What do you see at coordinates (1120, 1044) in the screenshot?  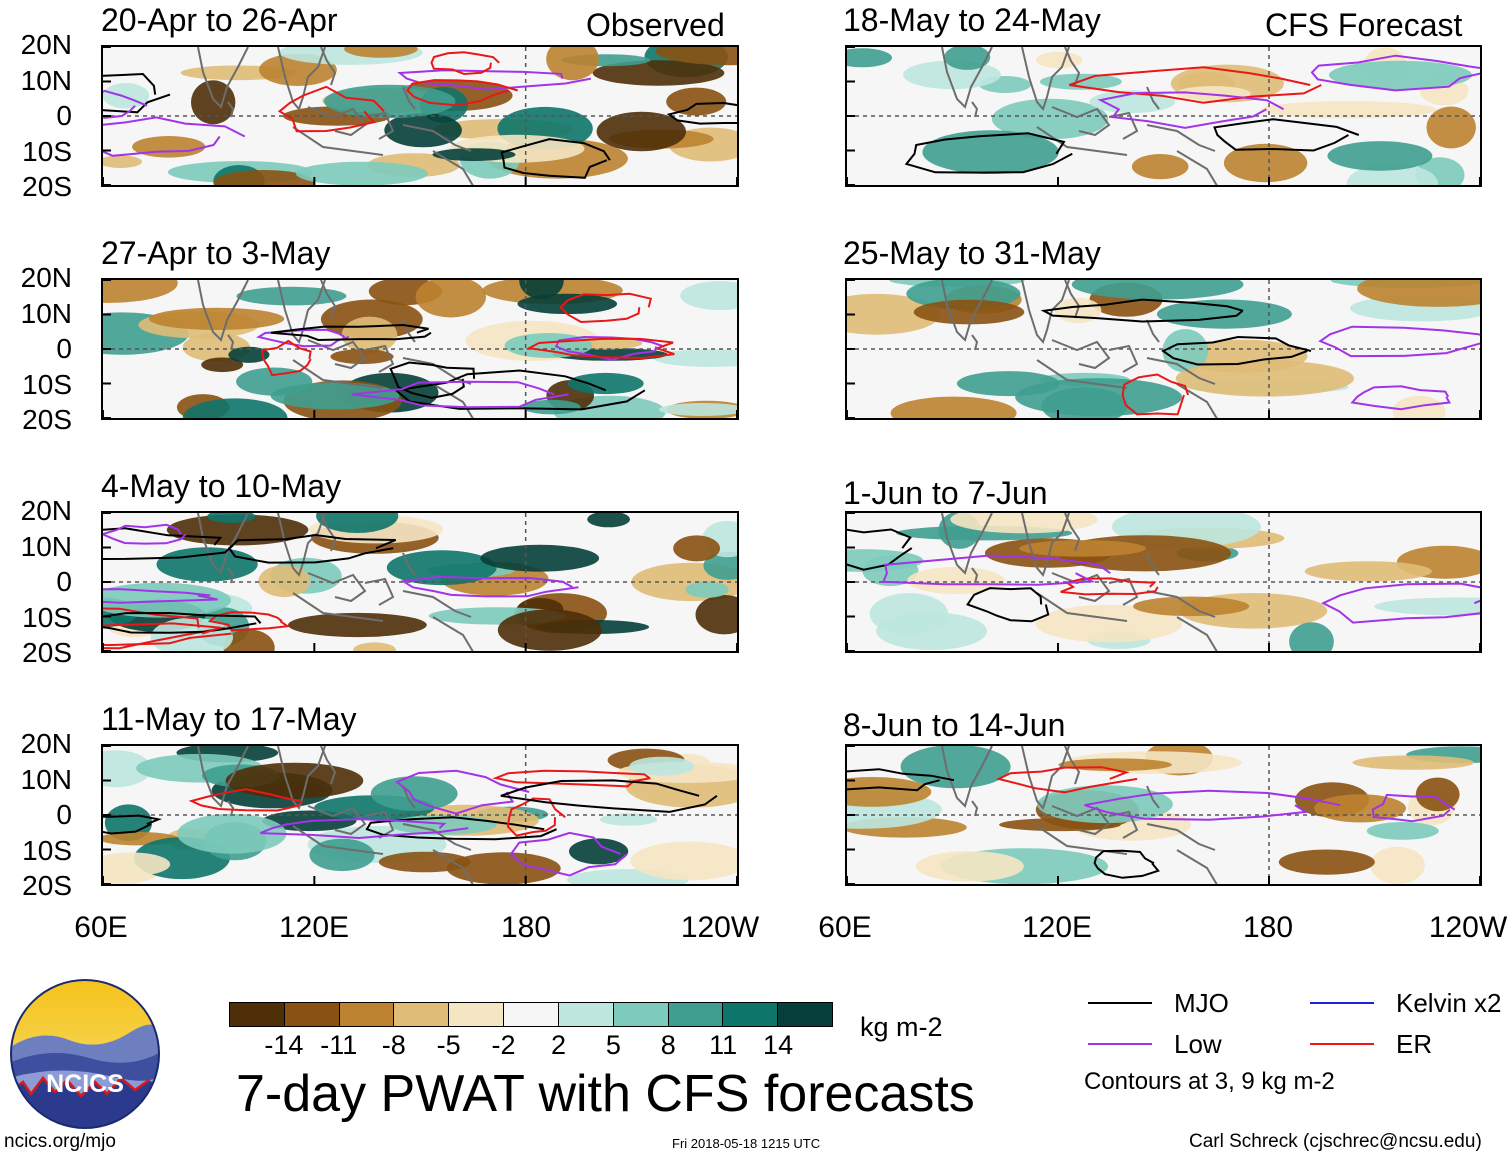 I see `legend-low-line` at bounding box center [1120, 1044].